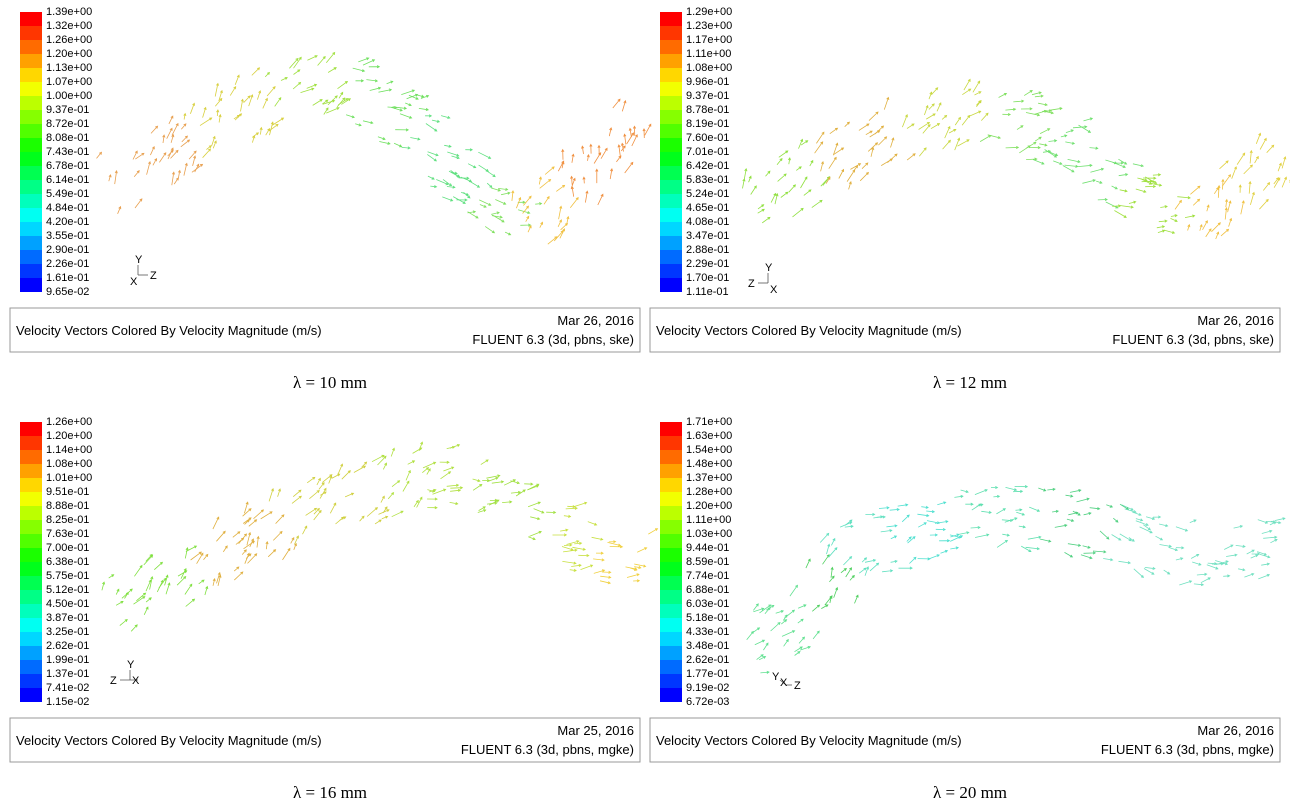 The width and height of the screenshot is (1290, 805). I want to click on colorbar-label: 4.50e-01, so click(67, 604).